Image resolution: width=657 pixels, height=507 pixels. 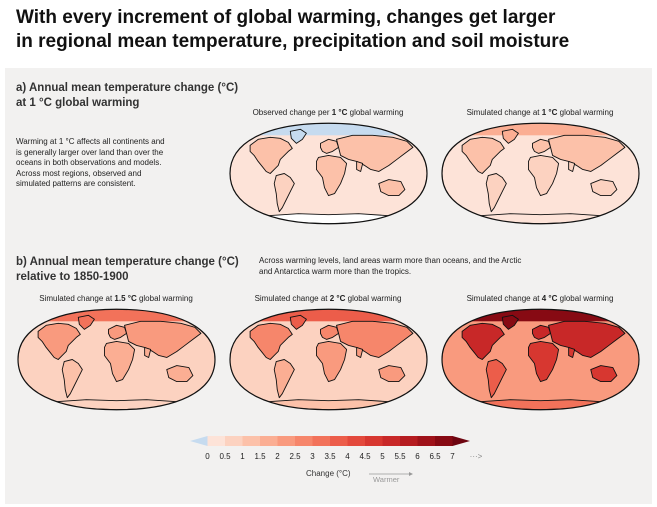 I want to click on legend-color-bar, so click(x=330, y=441).